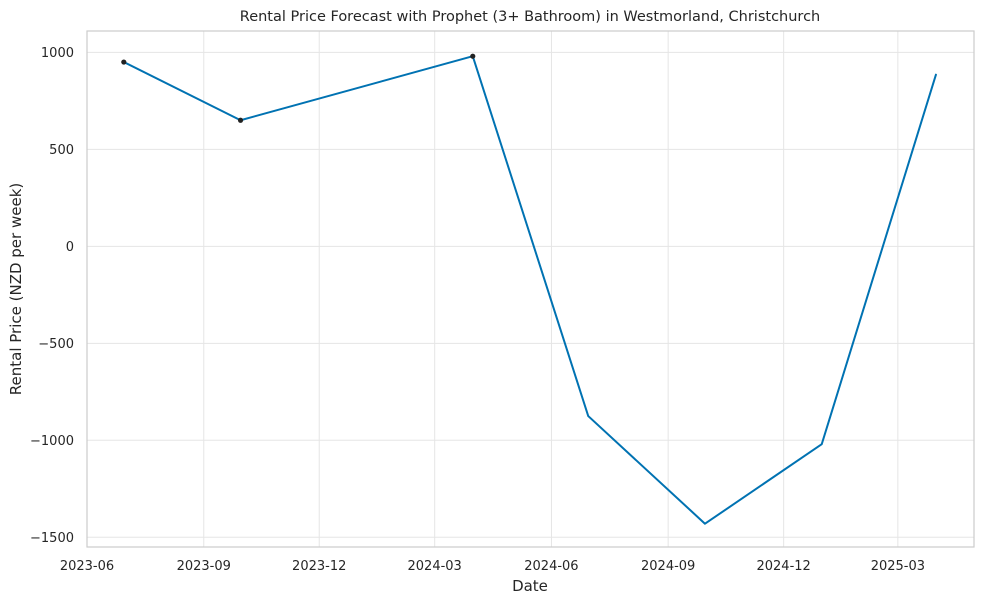 This screenshot has height=604, width=984. Describe the element at coordinates (551, 566) in the screenshot. I see `x-tick-label: 2024-06` at that location.